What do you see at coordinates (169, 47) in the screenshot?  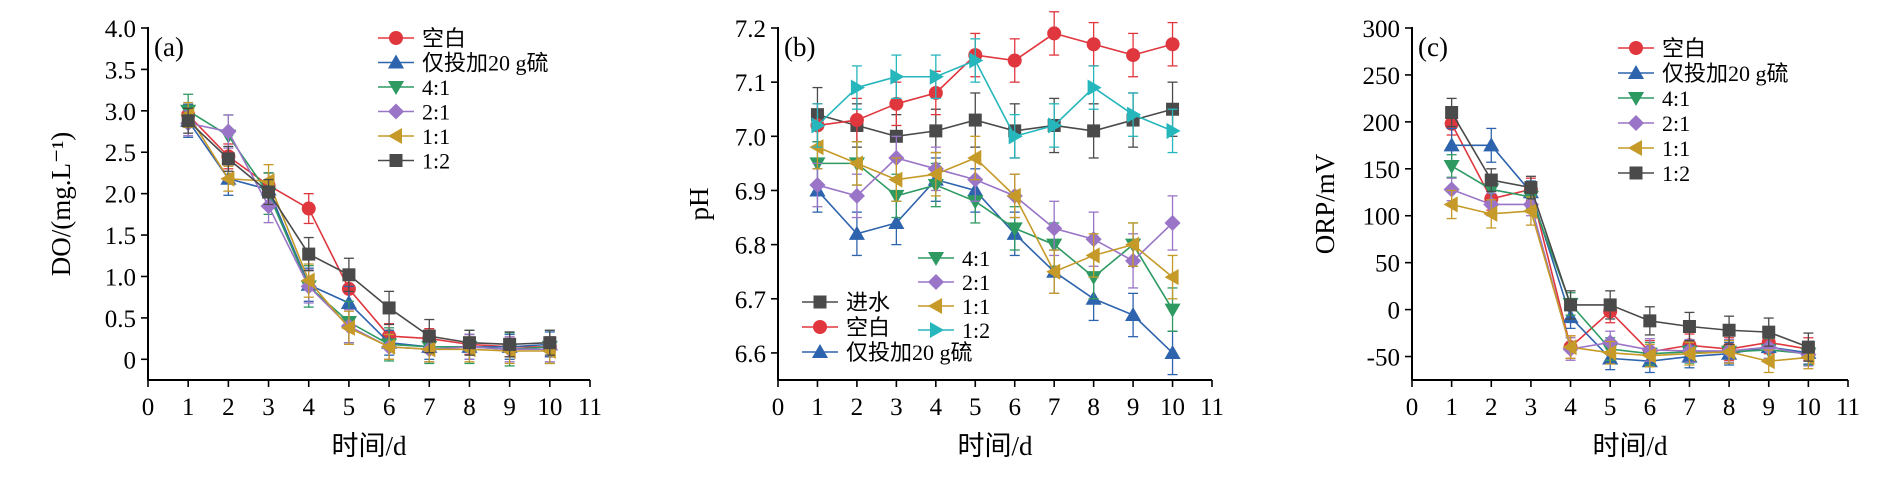 I see `panel-label: (a)` at bounding box center [169, 47].